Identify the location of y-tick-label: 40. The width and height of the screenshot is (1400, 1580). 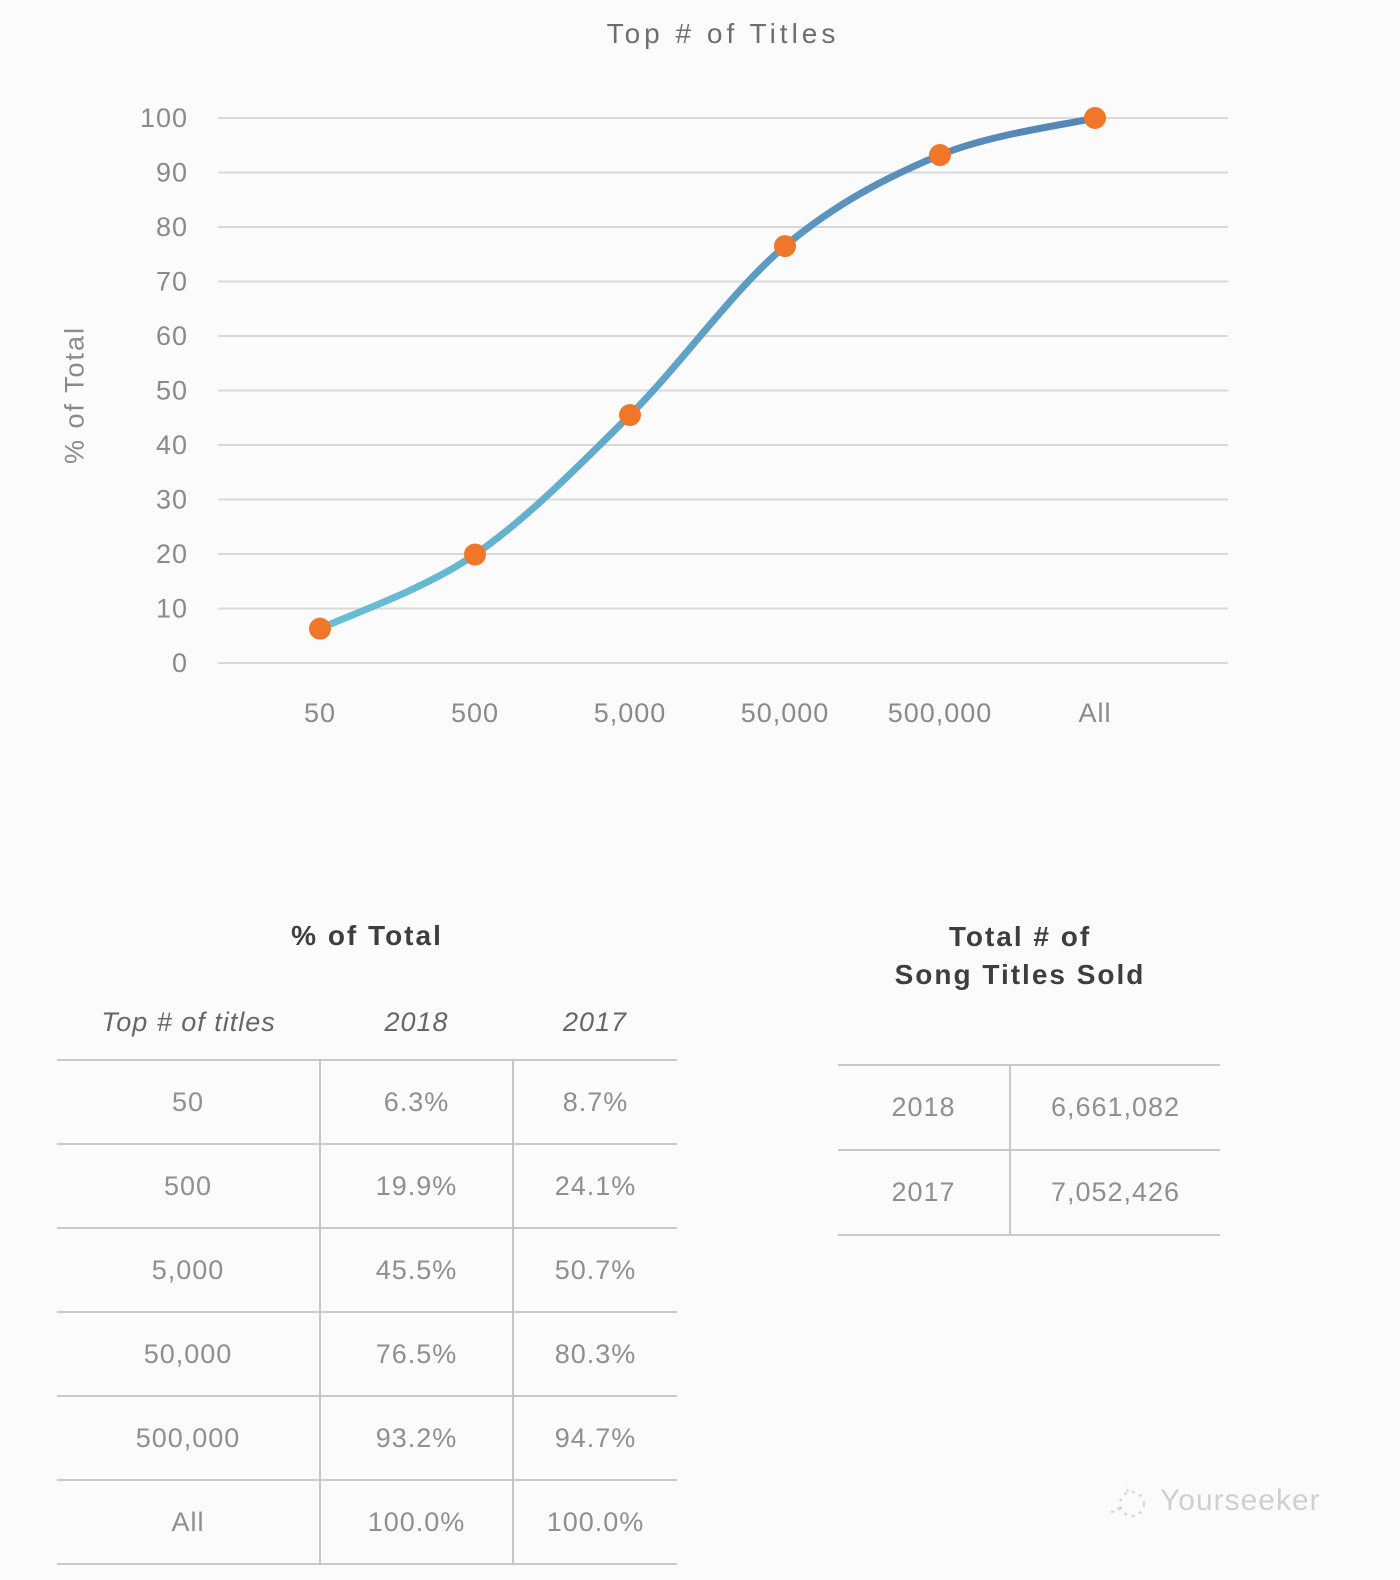
(172, 445).